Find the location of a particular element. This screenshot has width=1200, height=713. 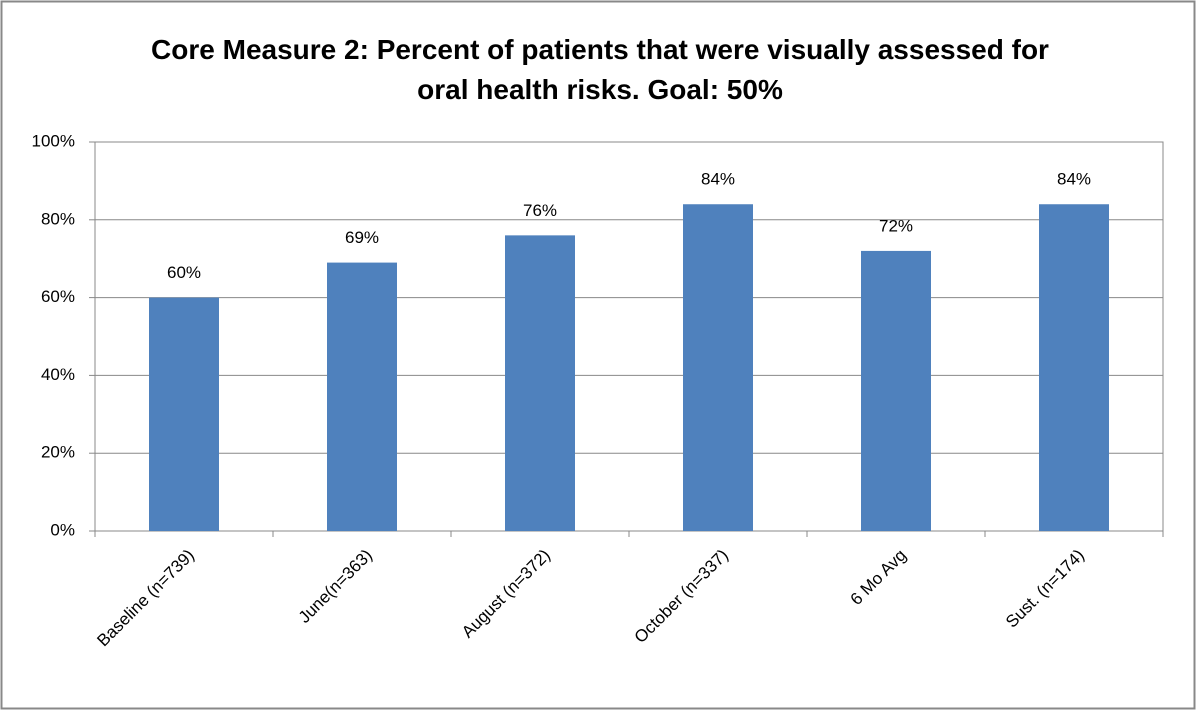

x-tick-label: June(n=363) is located at coordinates (335, 586).